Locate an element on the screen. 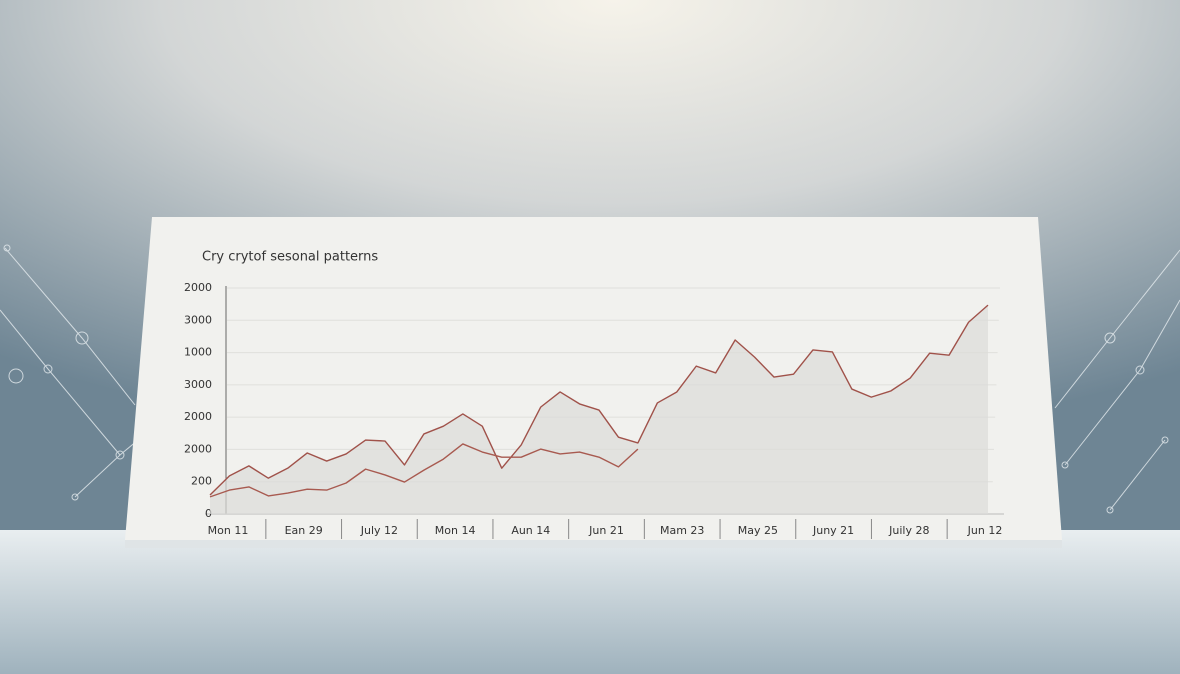 This screenshot has height=674, width=1180. x-tick-label: Mon 11 is located at coordinates (228, 530).